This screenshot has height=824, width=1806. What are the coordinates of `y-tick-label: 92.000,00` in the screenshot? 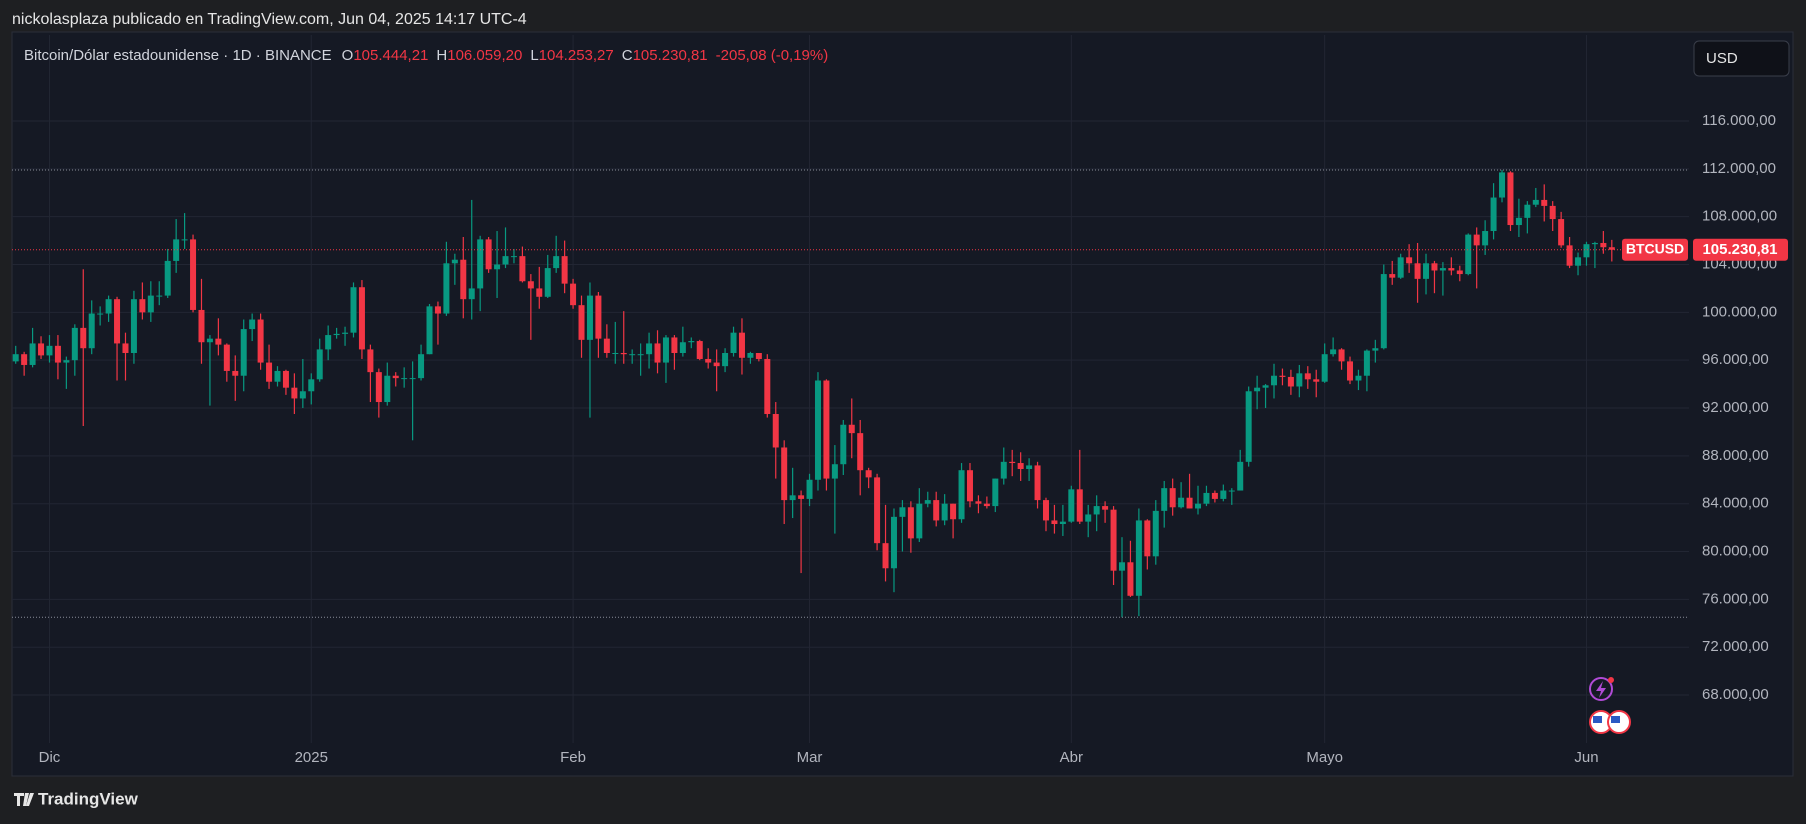 It's located at (1735, 407).